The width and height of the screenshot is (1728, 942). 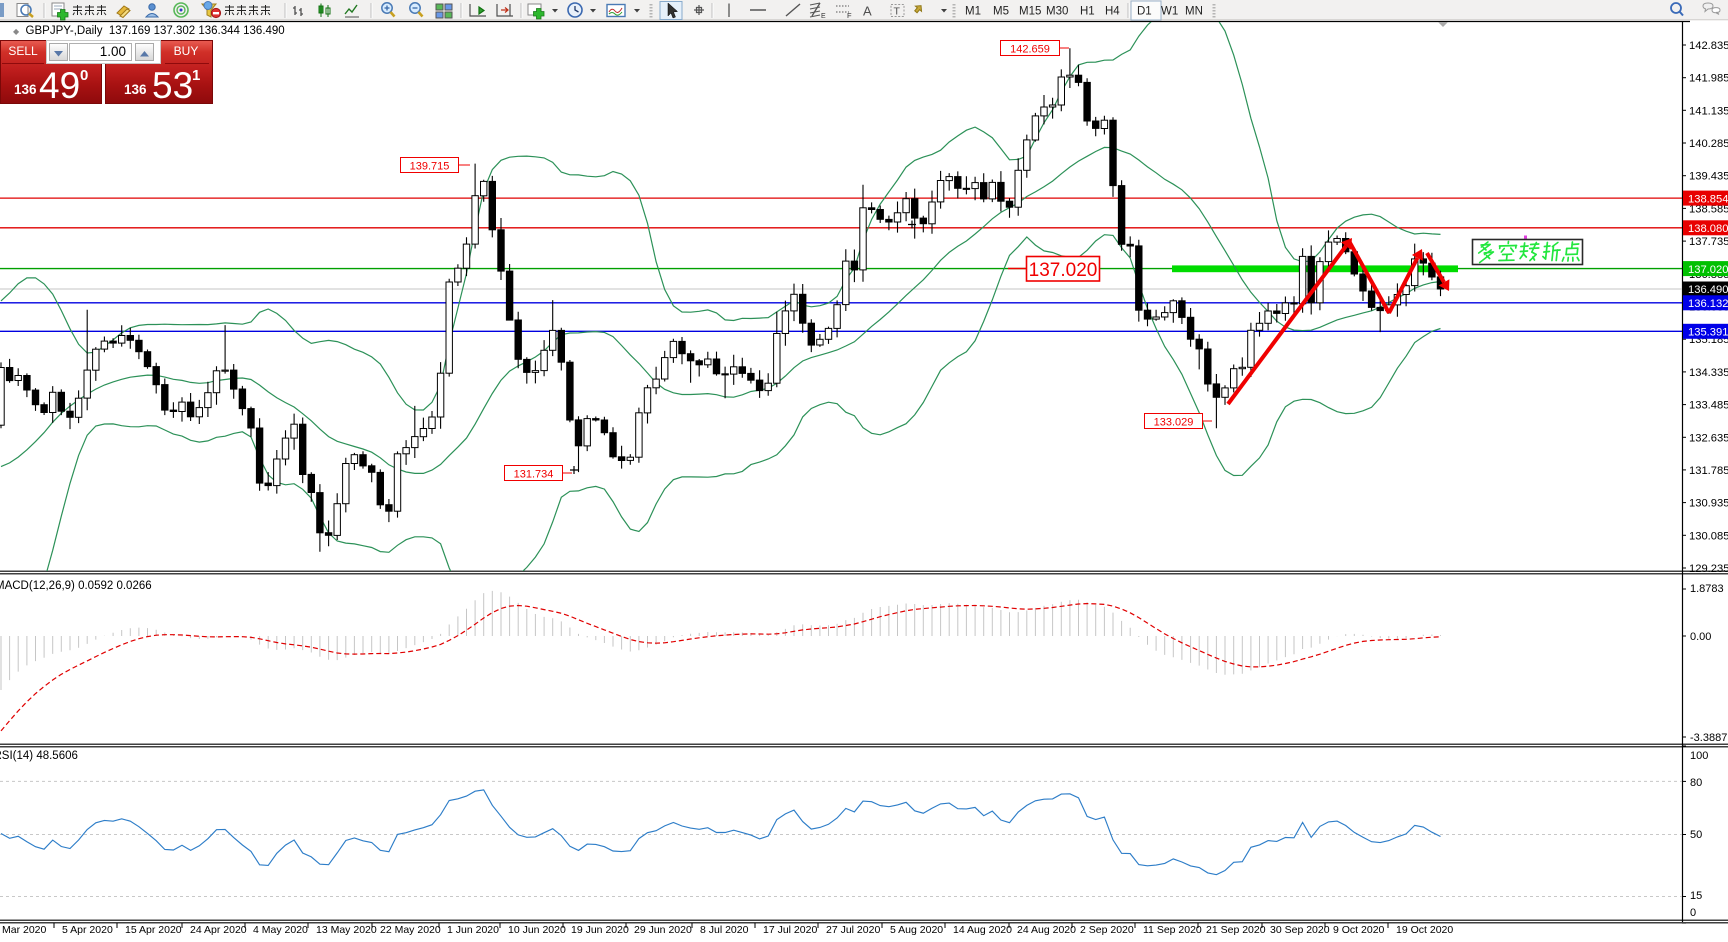 What do you see at coordinates (76, 586) in the screenshot?
I see `svg-text: MACD(12,26,9) 0.0592 0.0266` at bounding box center [76, 586].